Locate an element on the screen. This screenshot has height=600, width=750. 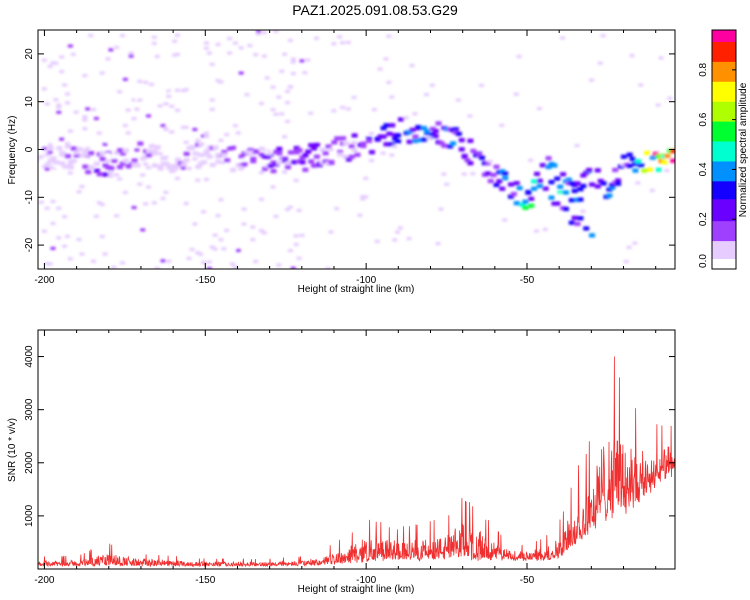
snr-x-tick-label: -100 is located at coordinates (366, 580).